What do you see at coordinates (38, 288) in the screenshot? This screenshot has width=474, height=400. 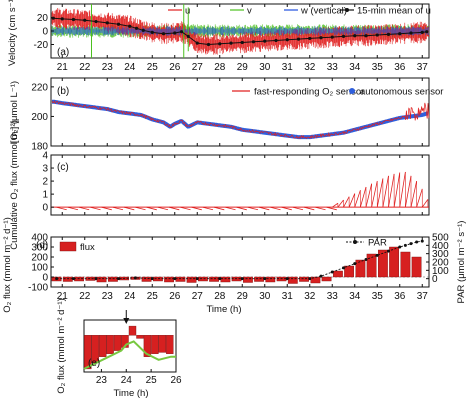 I see `y-tick-label: -100` at bounding box center [38, 288].